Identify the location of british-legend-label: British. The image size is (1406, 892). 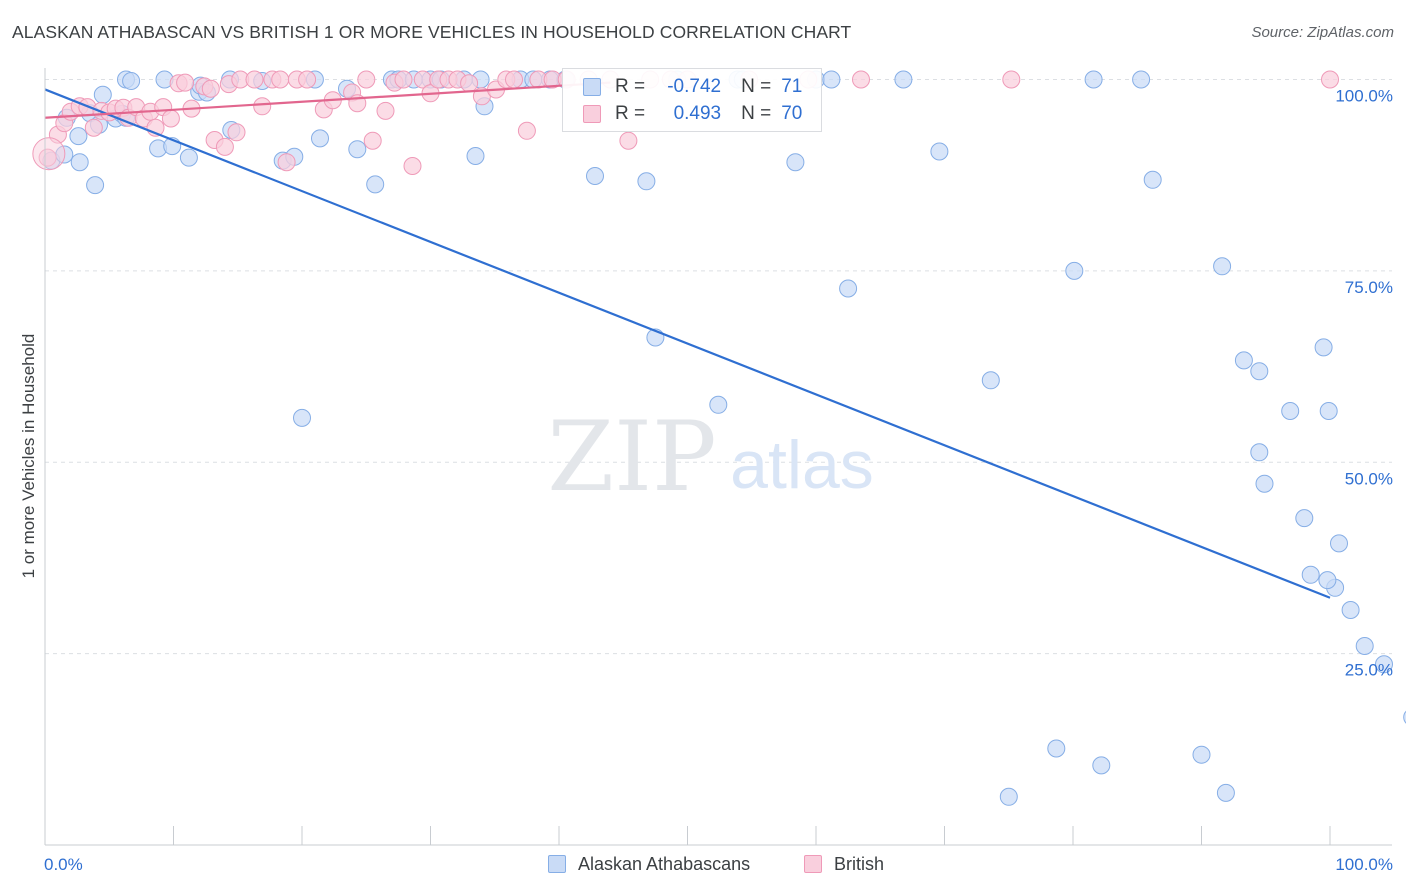
(859, 863).